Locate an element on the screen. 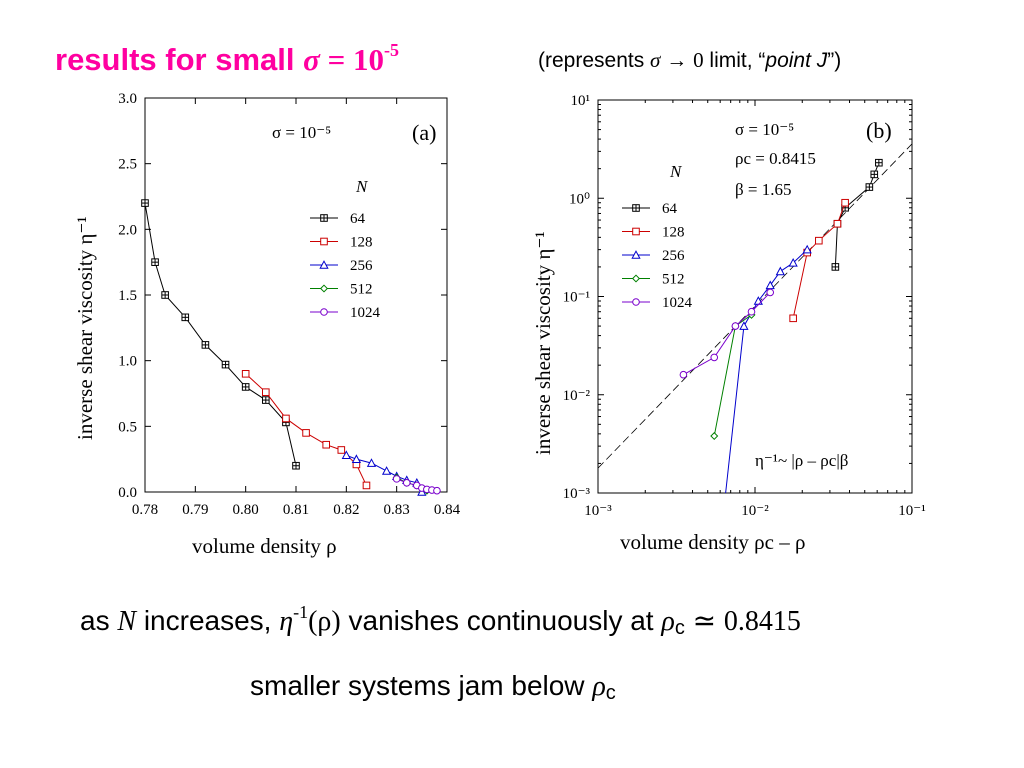 This screenshot has height=768, width=1024. caption1-vanishes: vanishes continuously at is located at coordinates (501, 620).